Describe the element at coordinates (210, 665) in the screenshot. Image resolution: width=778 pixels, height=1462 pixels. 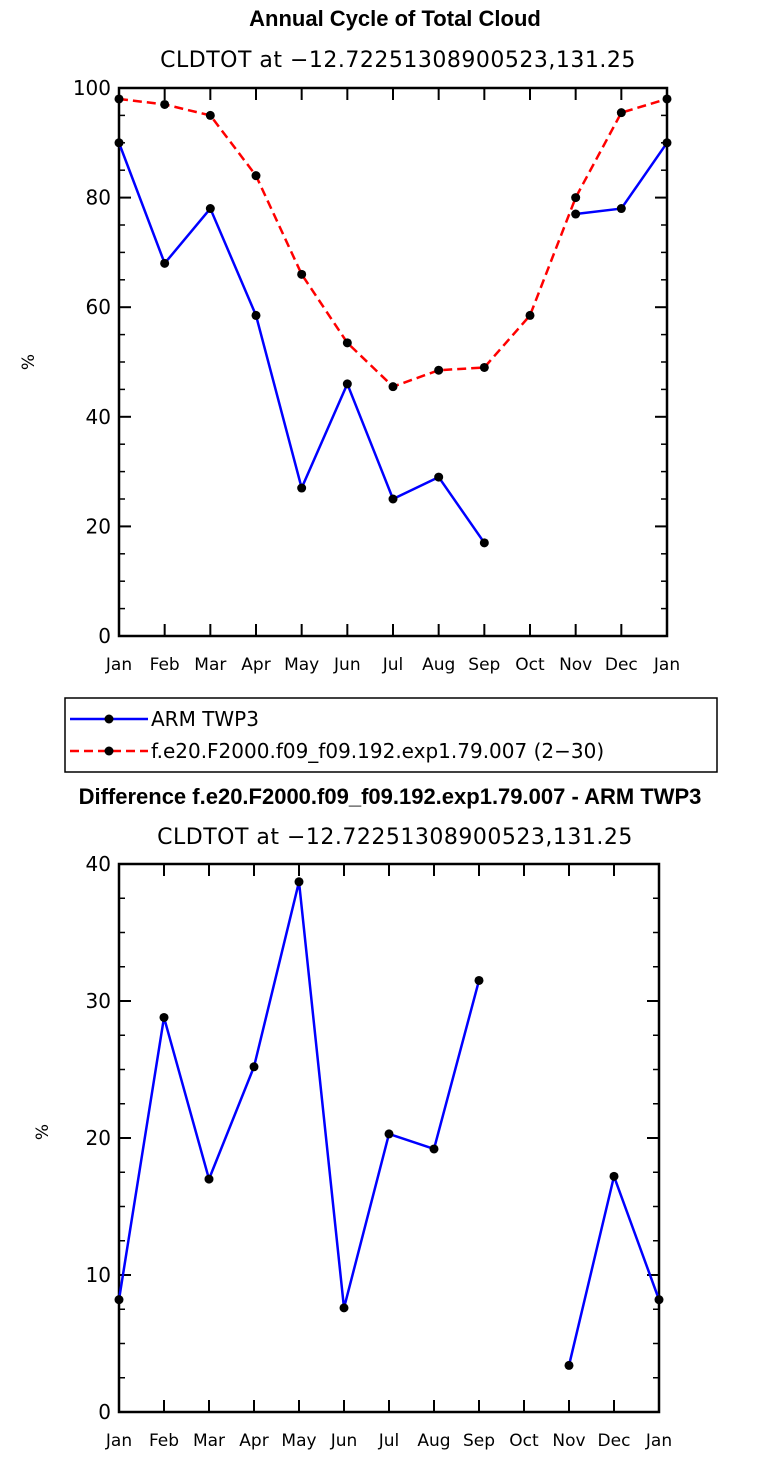
I see `chart1-xtick-label: Mar` at that location.